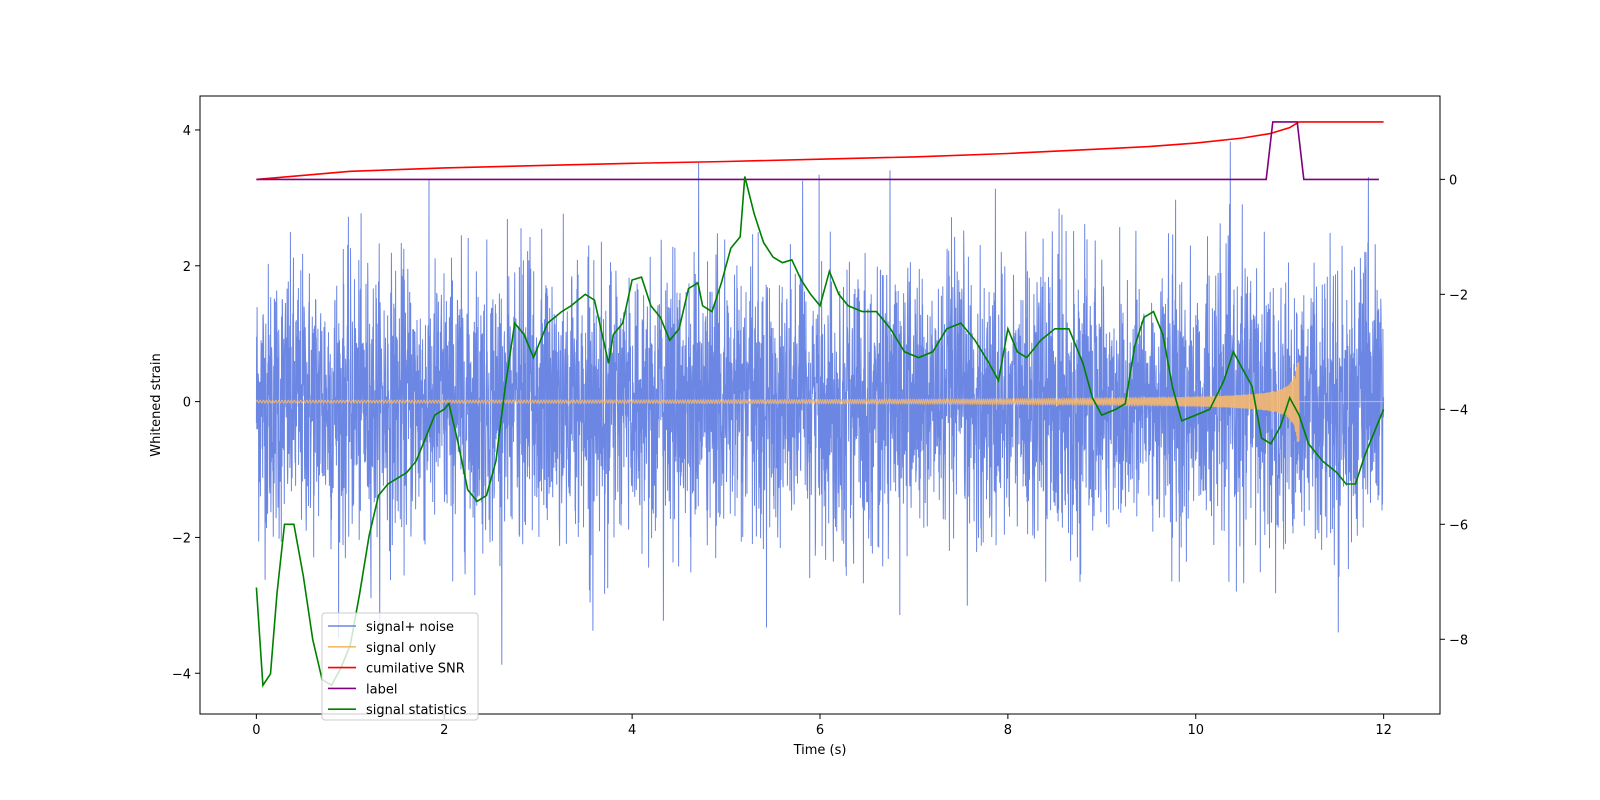  I want to click on x-tick-label: 8, so click(1008, 730).